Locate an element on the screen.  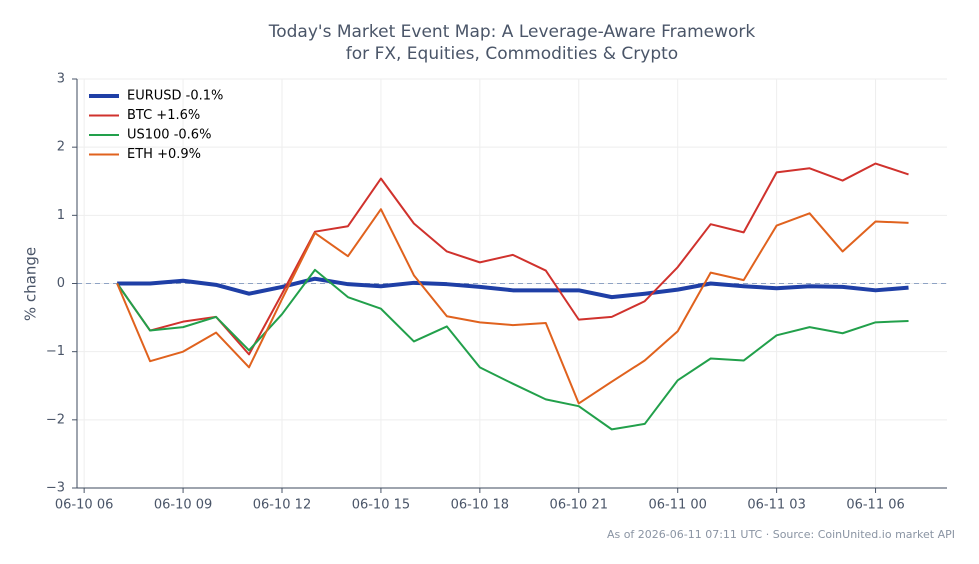
x-tick-label: 06-10 18 is located at coordinates (480, 505).